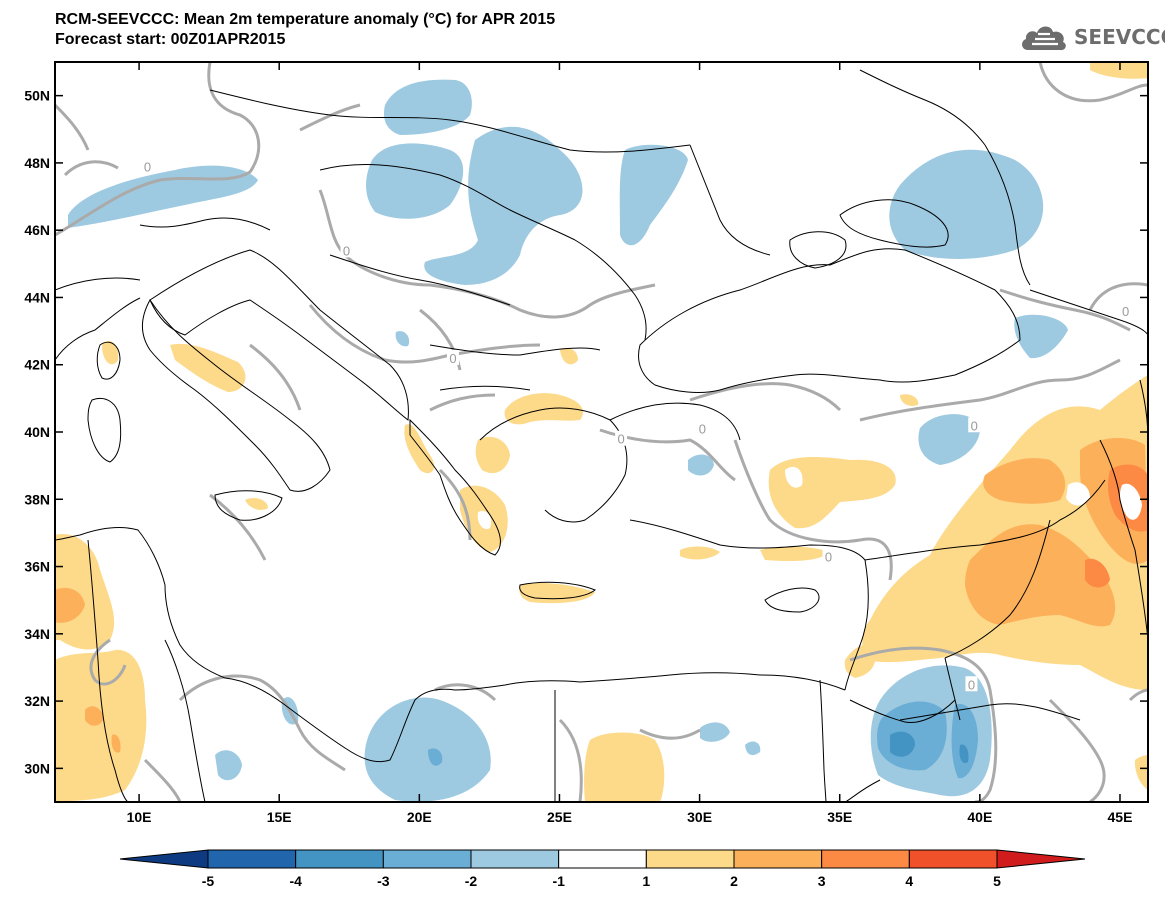  I want to click on zero-contour-hungary, so click(330, 117).